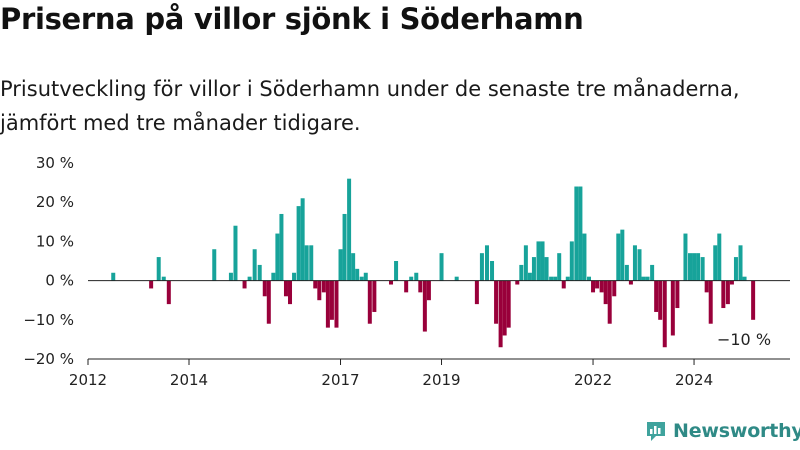 The image size is (800, 450). I want to click on x-tick-label: 2019, so click(441, 380).